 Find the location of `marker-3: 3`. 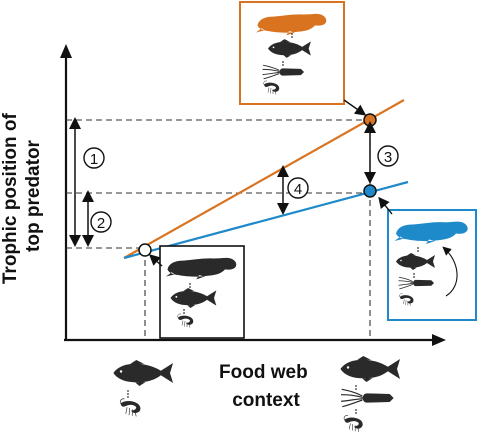

marker-3: 3 is located at coordinates (388, 156).